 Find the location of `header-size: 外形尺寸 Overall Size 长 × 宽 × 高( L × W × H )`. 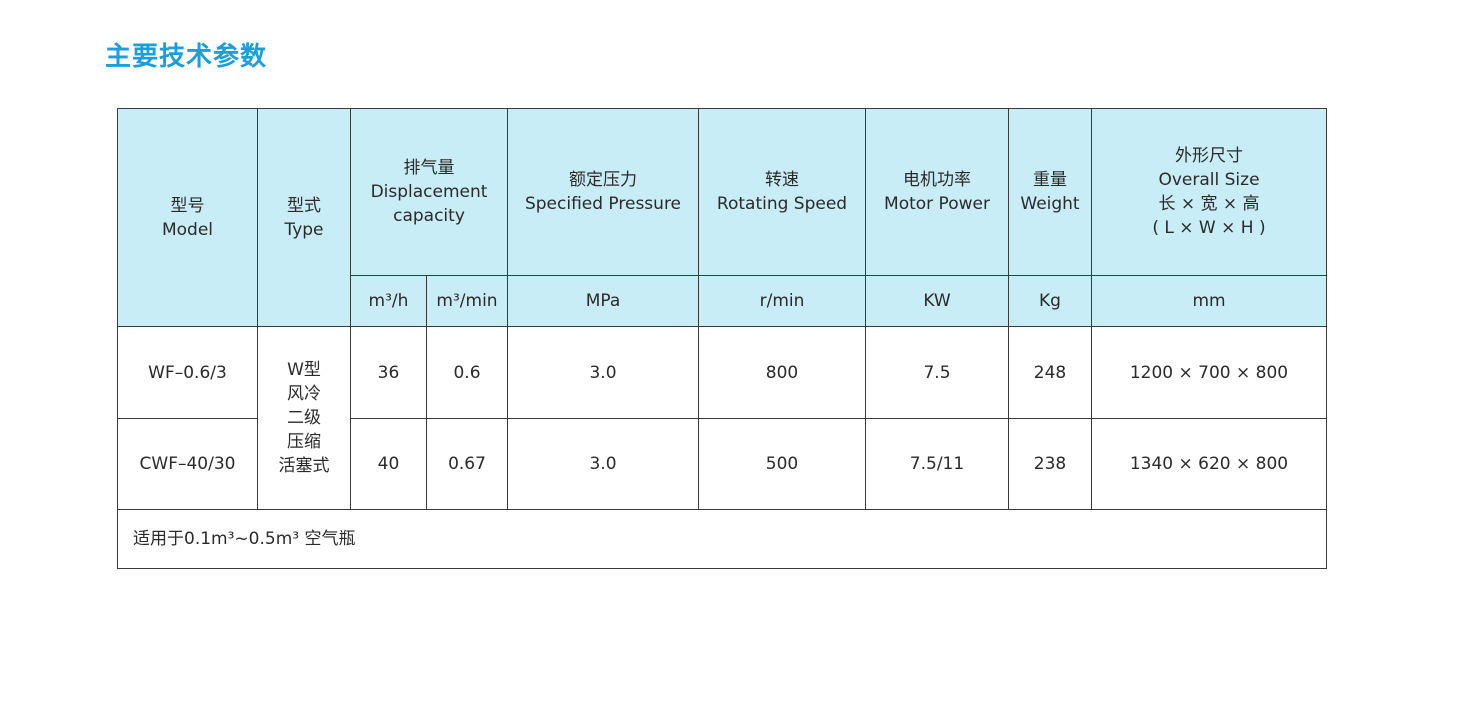

header-size: 外形尺寸 Overall Size 长 × 宽 × 高( L × W × H ) is located at coordinates (1209, 192).